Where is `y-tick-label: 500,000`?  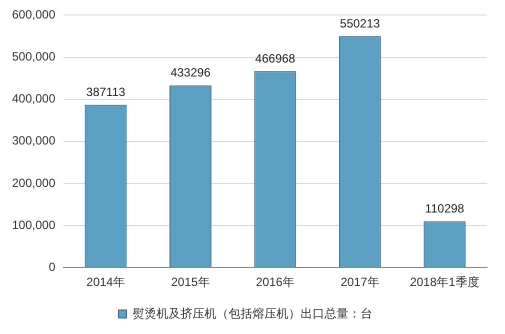
y-tick-label: 500,000 is located at coordinates (34, 57).